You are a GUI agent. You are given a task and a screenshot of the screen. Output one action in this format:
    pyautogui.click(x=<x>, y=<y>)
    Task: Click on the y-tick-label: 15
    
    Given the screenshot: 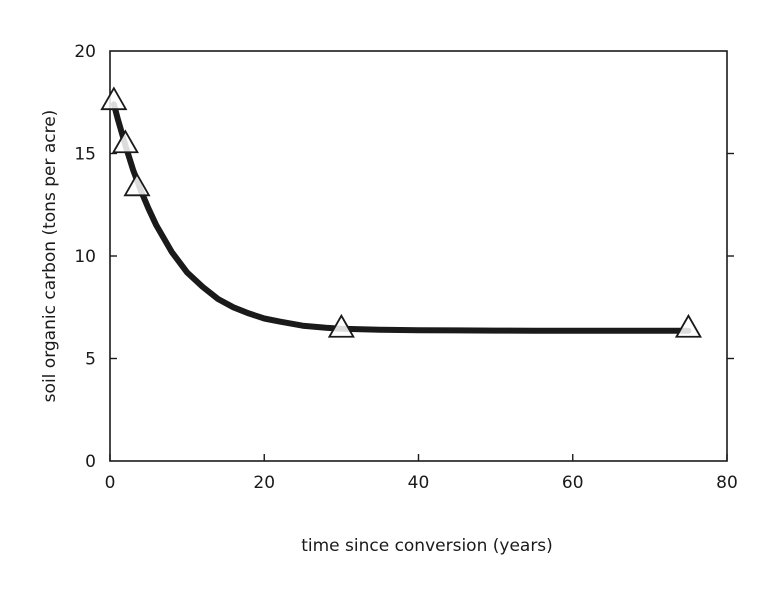 What is the action you would take?
    pyautogui.click(x=85, y=155)
    